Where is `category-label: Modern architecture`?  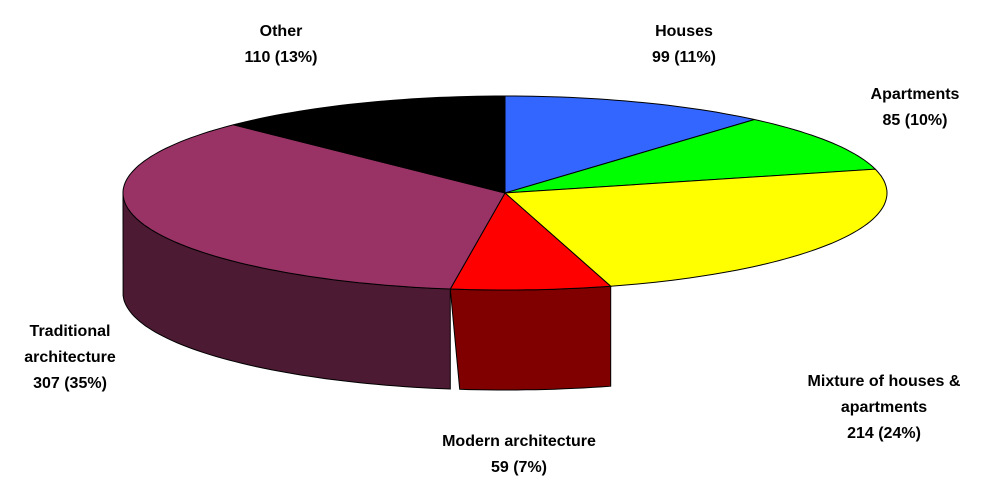
category-label: Modern architecture is located at coordinates (519, 441).